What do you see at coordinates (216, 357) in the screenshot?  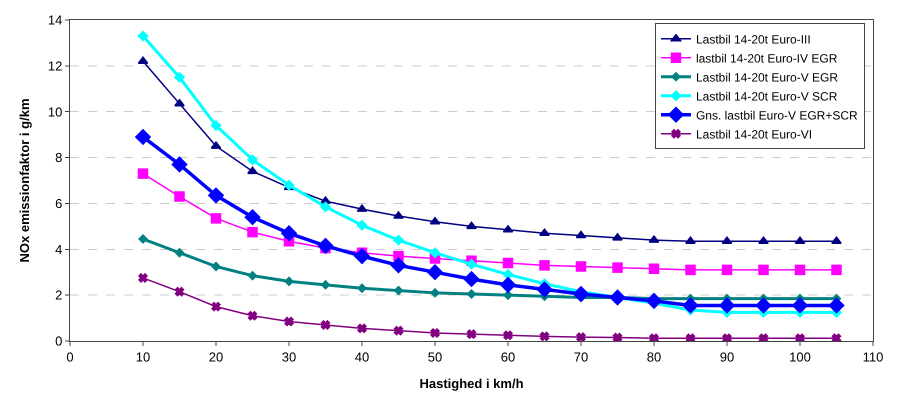 I see `x-tick-label: 20` at bounding box center [216, 357].